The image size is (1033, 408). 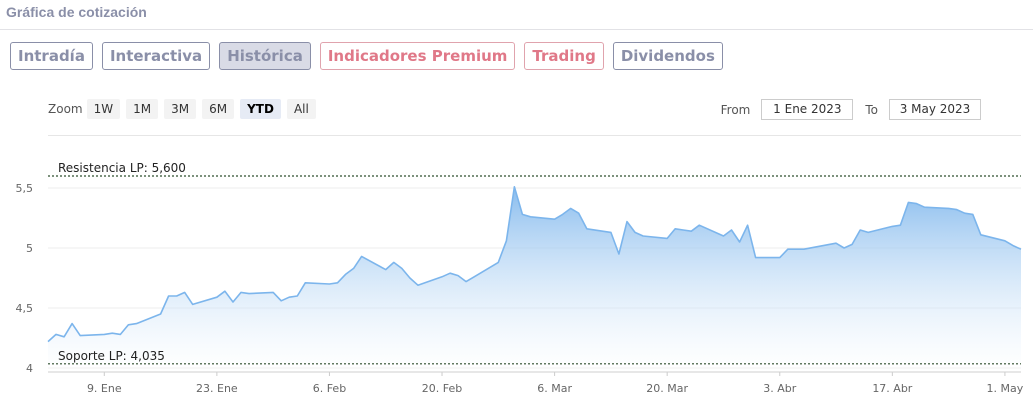 I want to click on tab-intradia: Intradía, so click(x=51, y=56).